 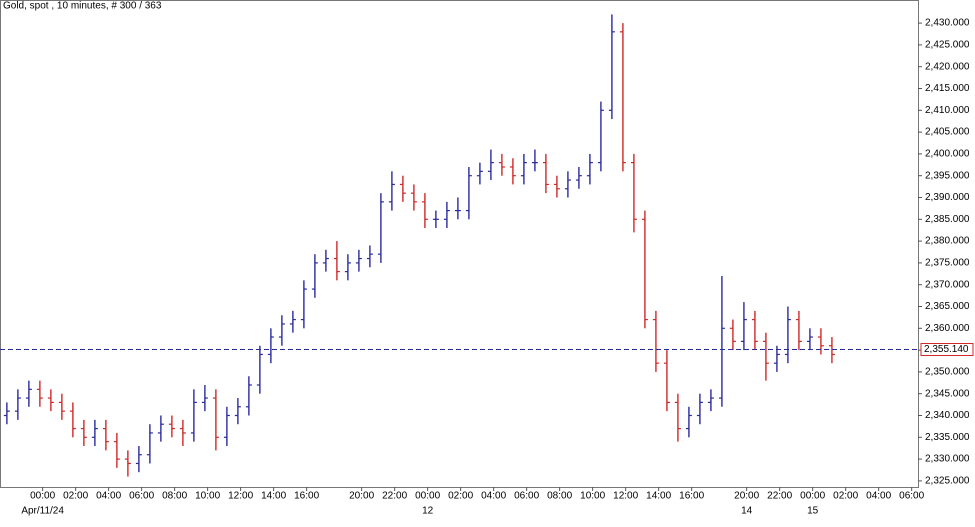 I want to click on y-tick-label: 2,340.000, so click(x=947, y=415).